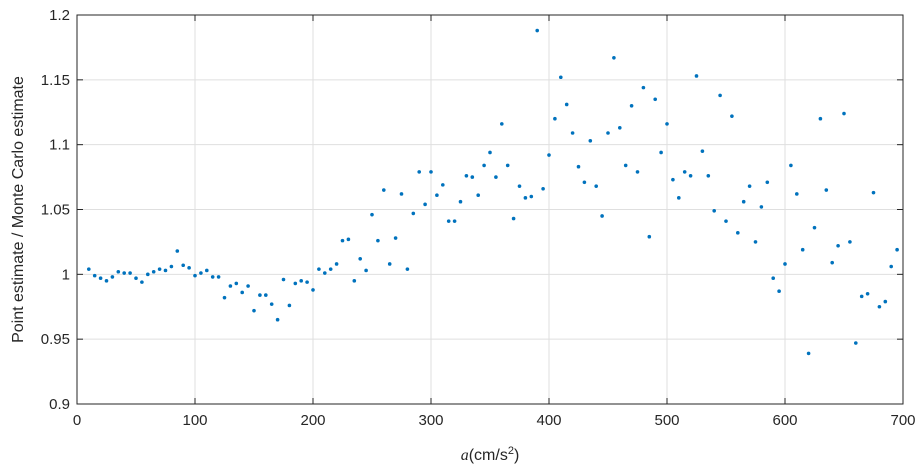 The width and height of the screenshot is (921, 467). Describe the element at coordinates (59, 145) in the screenshot. I see `y-tick-label: 1.1` at that location.